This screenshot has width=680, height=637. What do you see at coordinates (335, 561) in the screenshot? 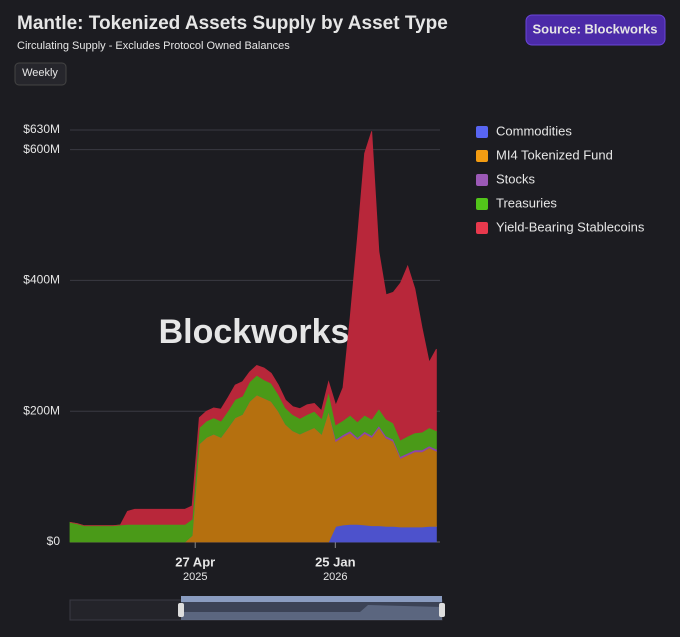
I see `x-tick-label: 25 Jan` at bounding box center [335, 561].